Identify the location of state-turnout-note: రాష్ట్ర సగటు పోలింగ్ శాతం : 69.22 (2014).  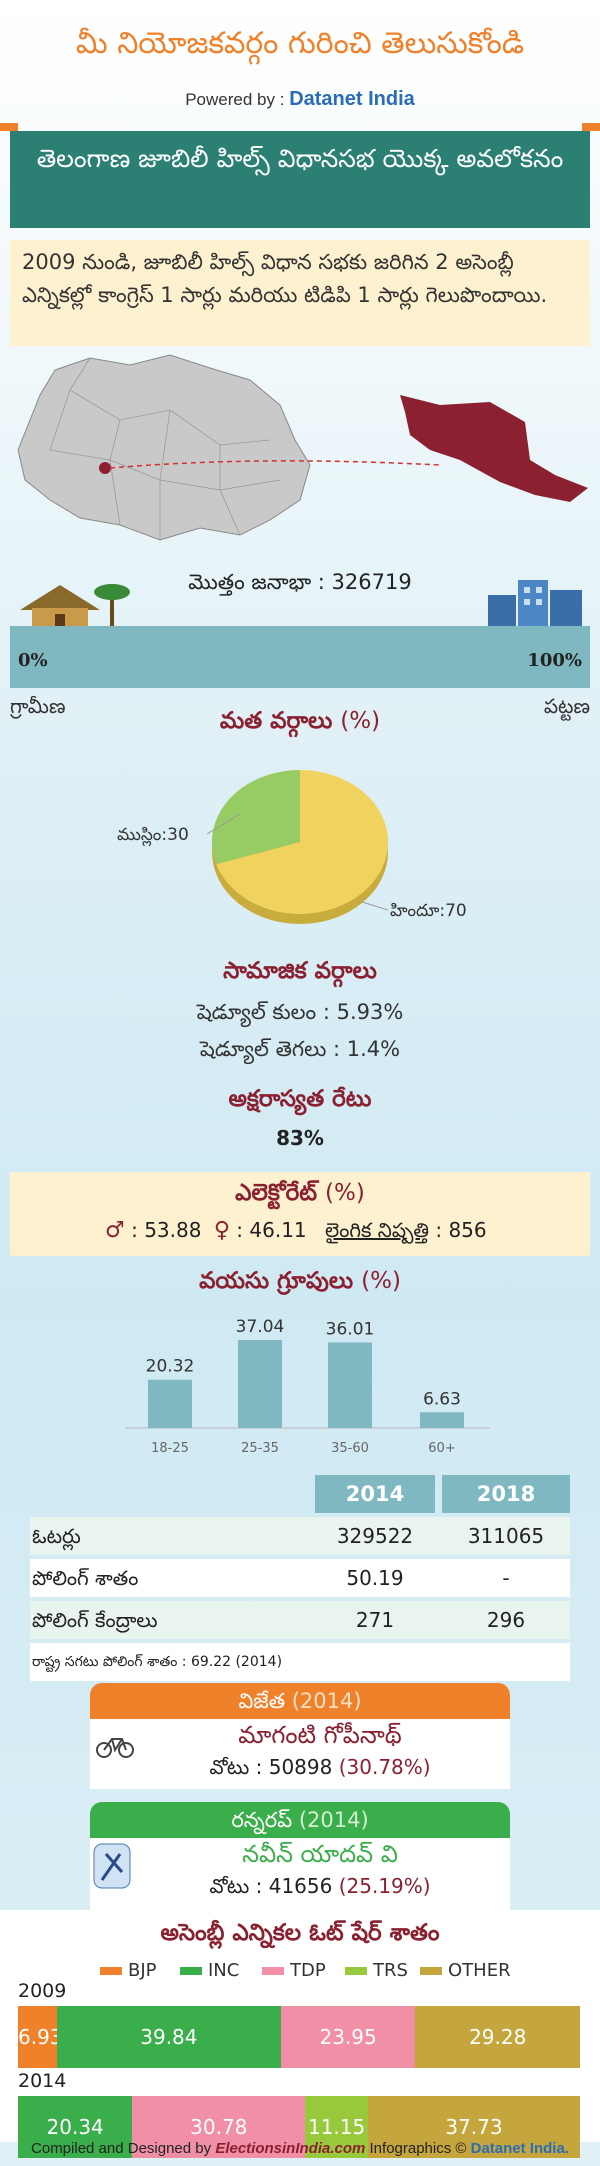
(300, 1662).